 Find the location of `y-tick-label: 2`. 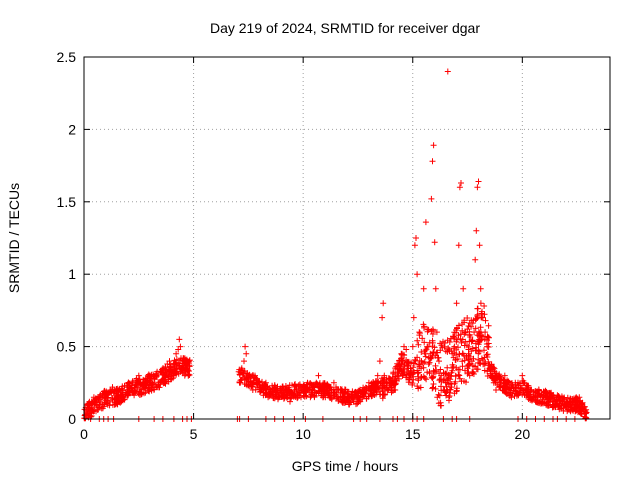

y-tick-label: 2 is located at coordinates (72, 129).